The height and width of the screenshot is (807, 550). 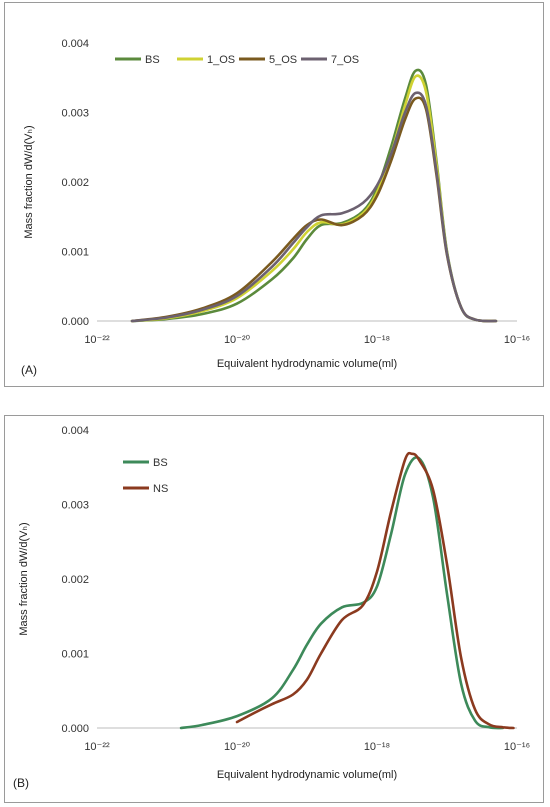 I want to click on legend-label: 7_OS, so click(x=345, y=60).